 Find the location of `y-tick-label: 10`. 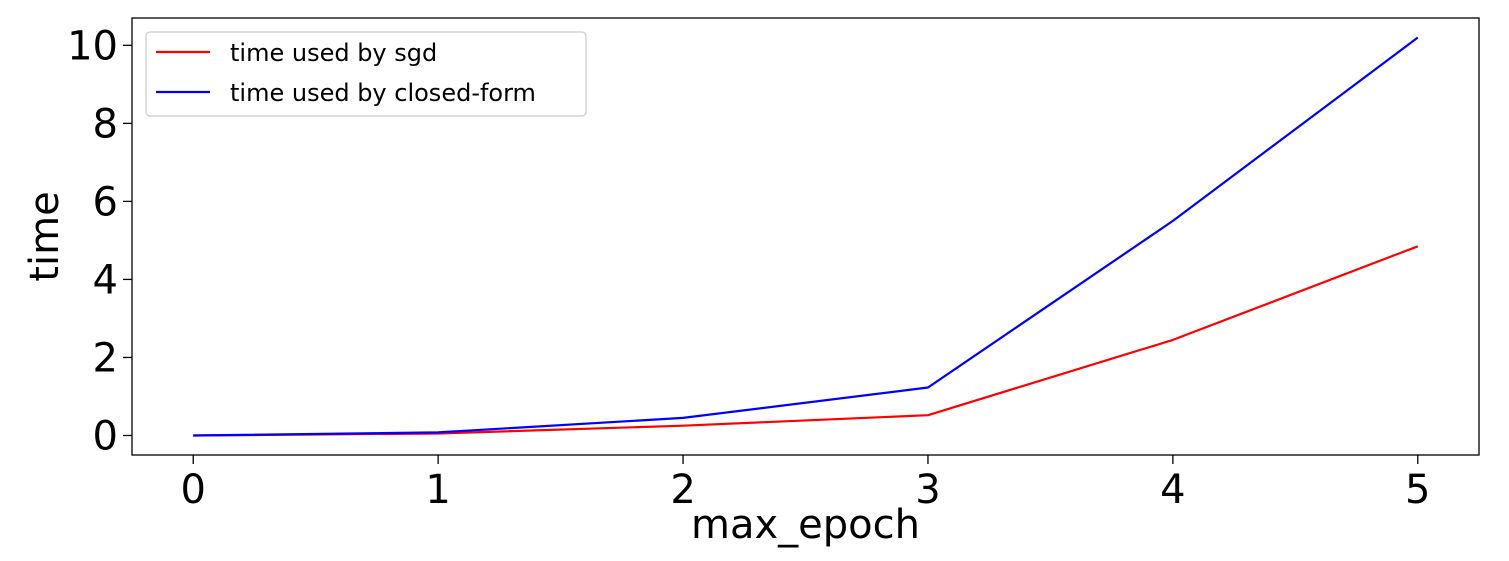

y-tick-label: 10 is located at coordinates (92, 46).